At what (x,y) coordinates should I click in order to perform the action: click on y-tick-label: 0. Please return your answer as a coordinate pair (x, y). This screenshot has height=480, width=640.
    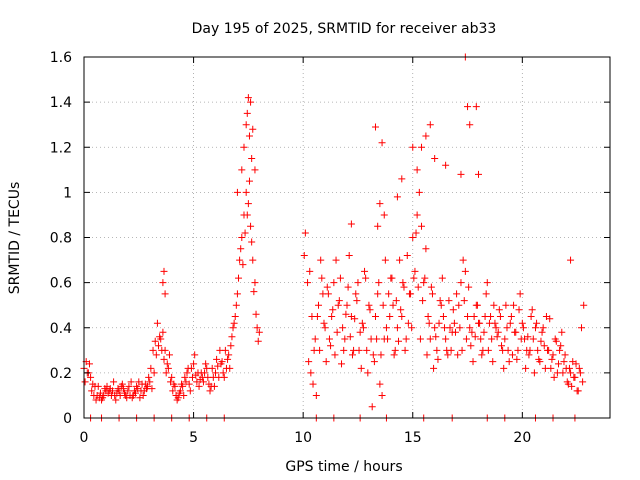
    Looking at the image, I should click on (67, 419).